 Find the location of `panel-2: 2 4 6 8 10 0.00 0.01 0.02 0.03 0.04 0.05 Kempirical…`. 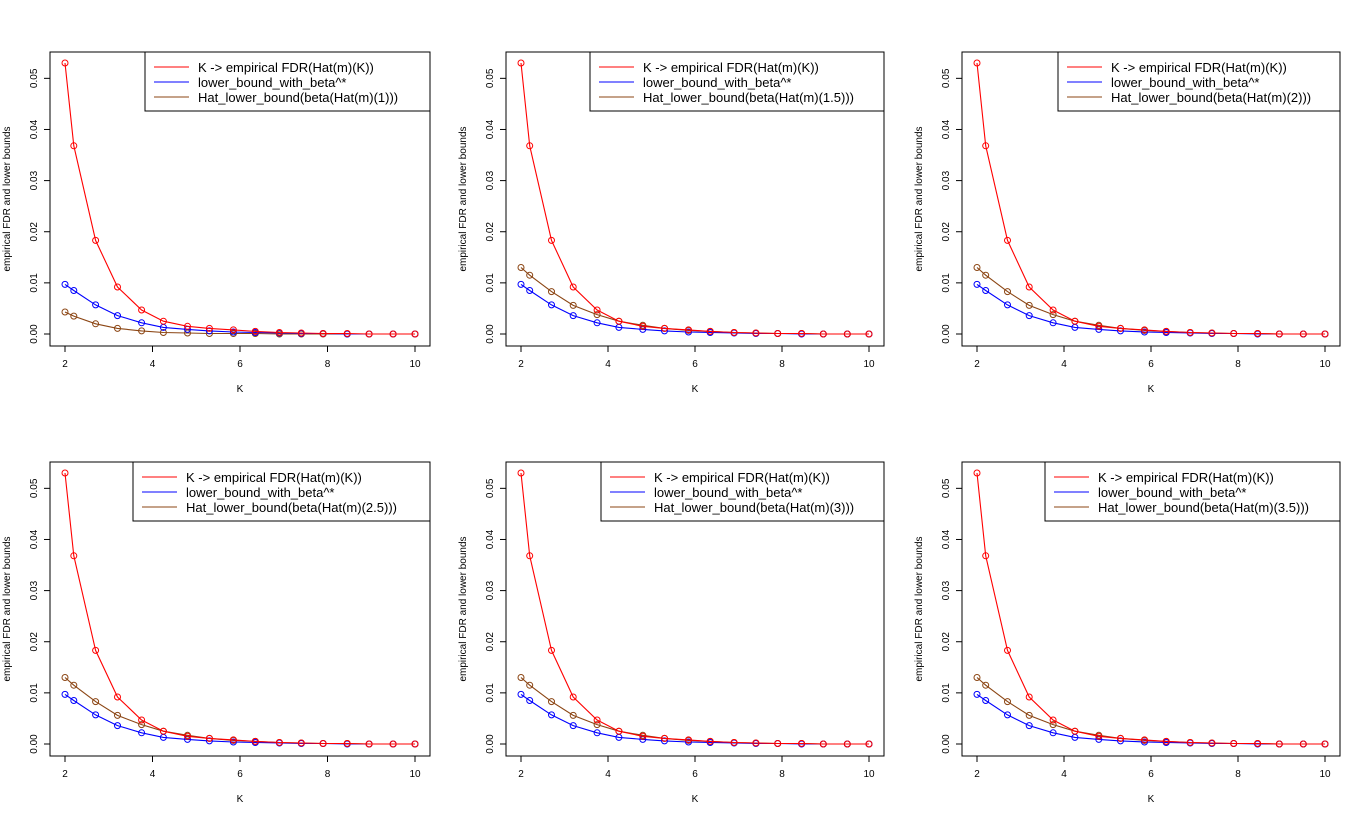

panel-2: 2 4 6 8 10 0.00 0.01 0.02 0.03 0.04 0.05 Kempirical… is located at coordinates (671, 223).